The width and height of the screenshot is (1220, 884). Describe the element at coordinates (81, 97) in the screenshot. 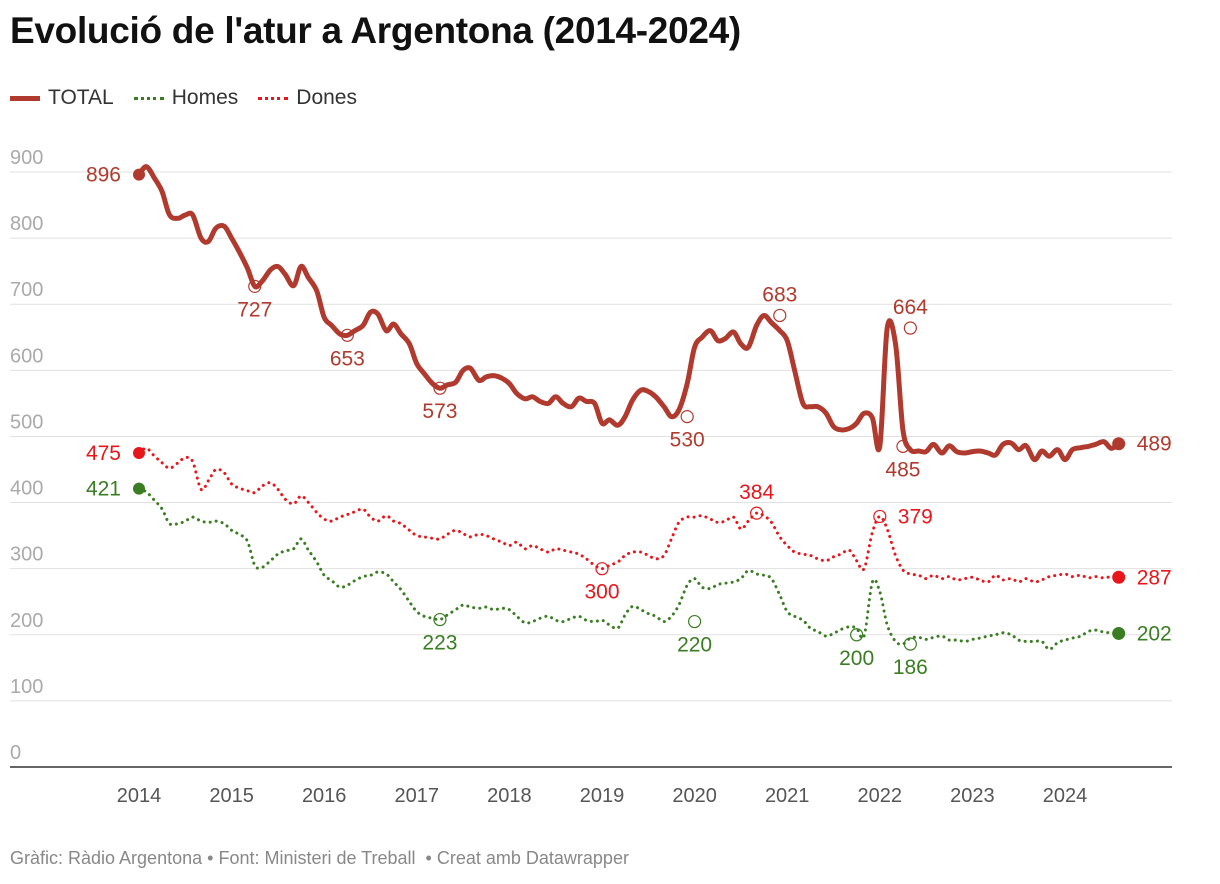

I see `legend-label-total: TOTAL` at that location.